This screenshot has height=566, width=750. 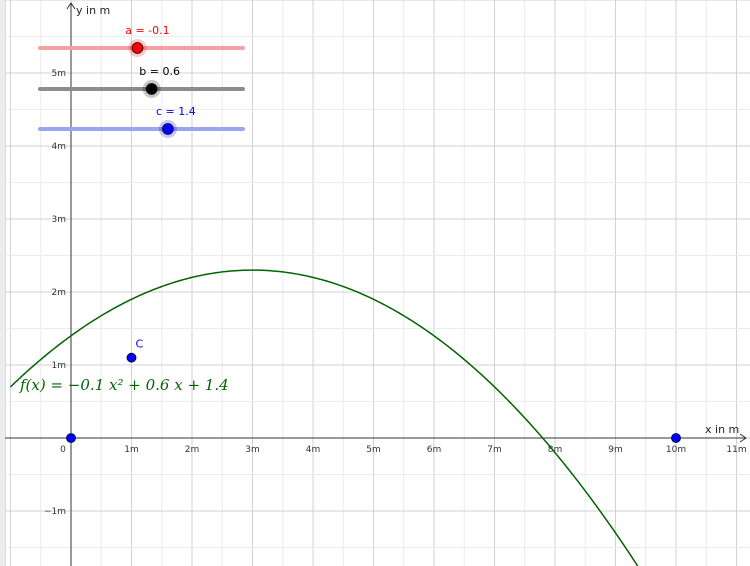 I want to click on x-tick-label: 10m, so click(x=676, y=450).